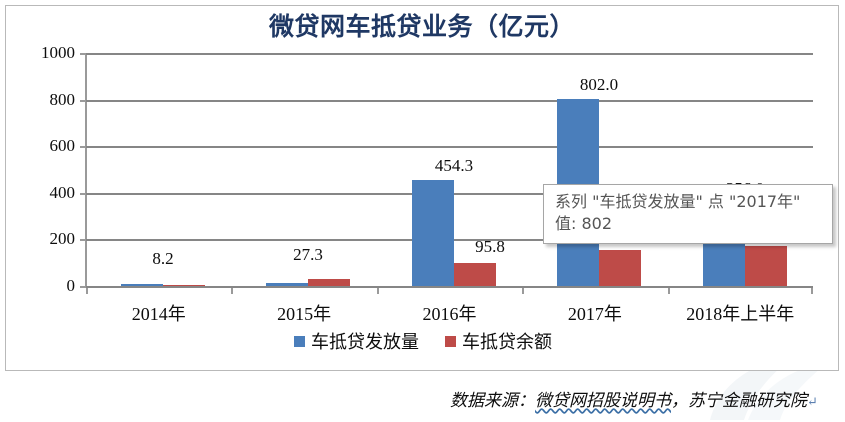  What do you see at coordinates (678, 201) in the screenshot?
I see `tooltip-series-line: 系列 "车抵贷发放量" 点 "2017年"` at bounding box center [678, 201].